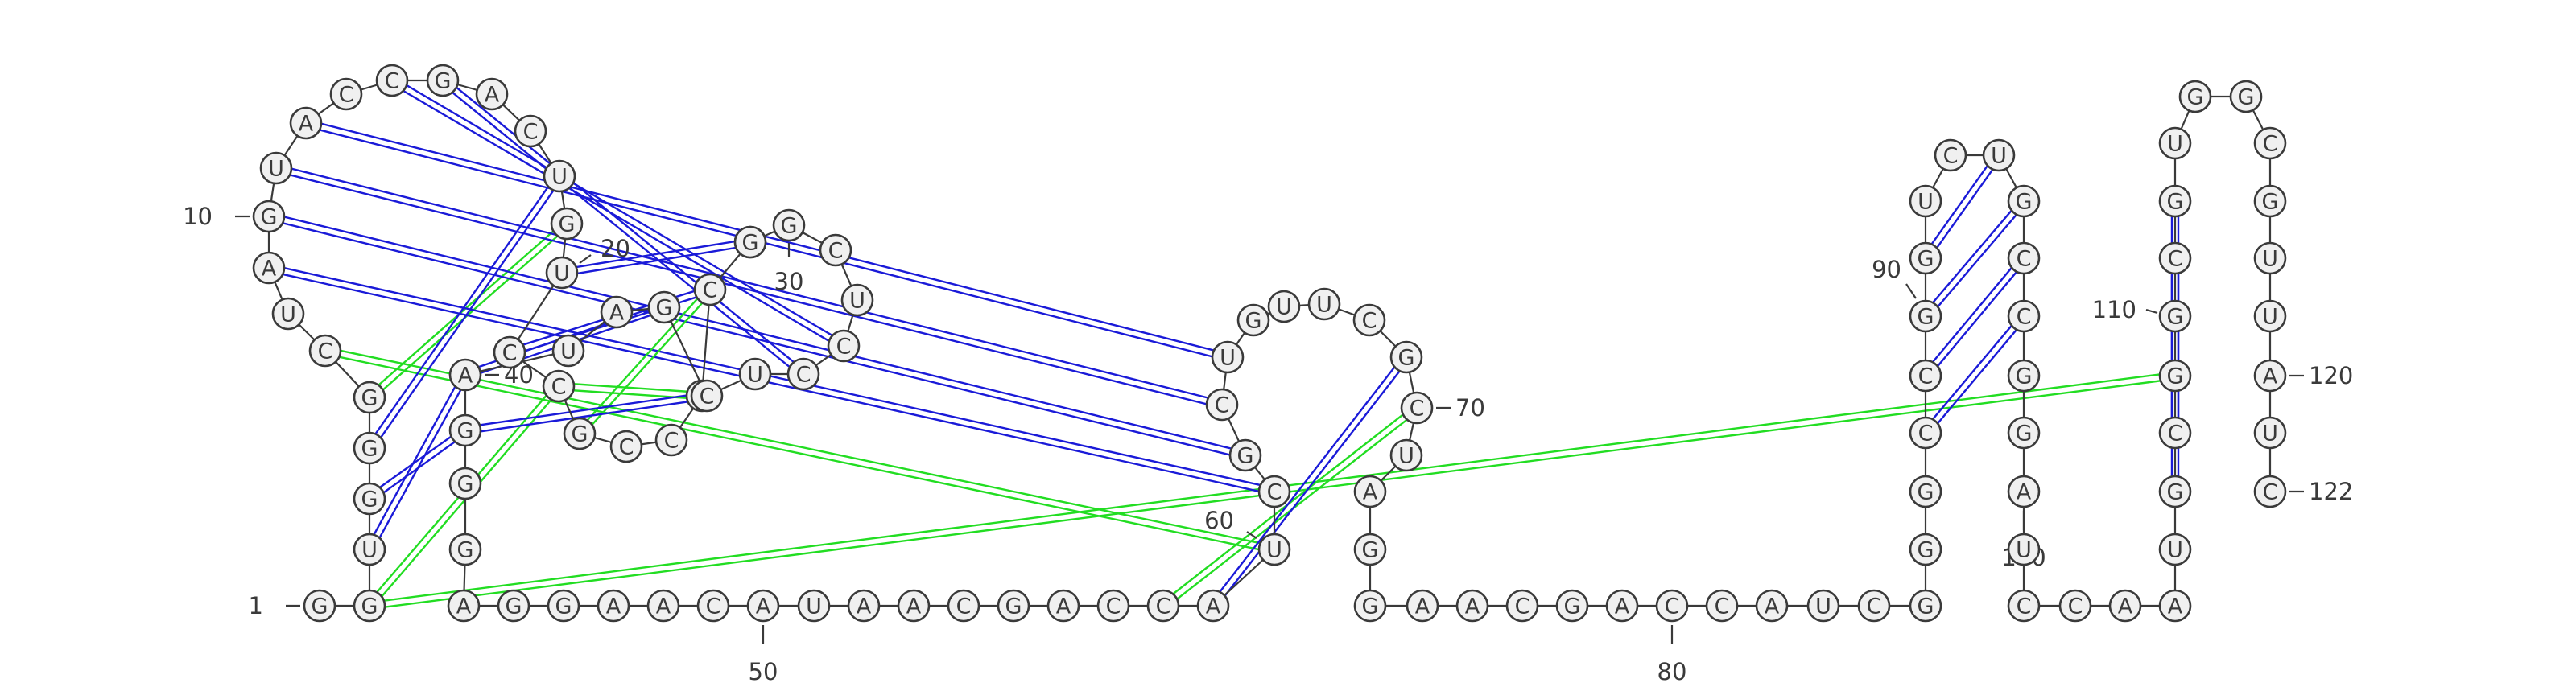 This screenshot has width=2576, height=687. I want to click on position-label: 80, so click(1671, 655).